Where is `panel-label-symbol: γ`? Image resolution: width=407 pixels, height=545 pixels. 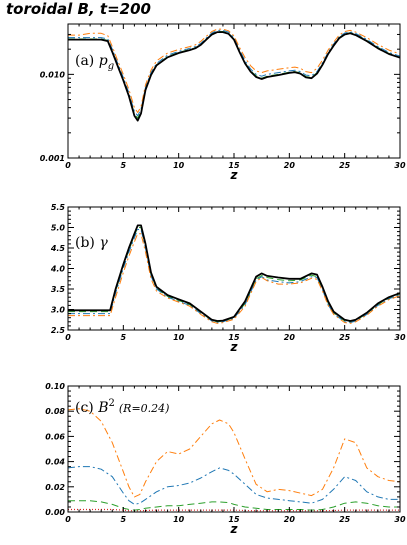
panel-label-symbol: γ is located at coordinates (103, 243).